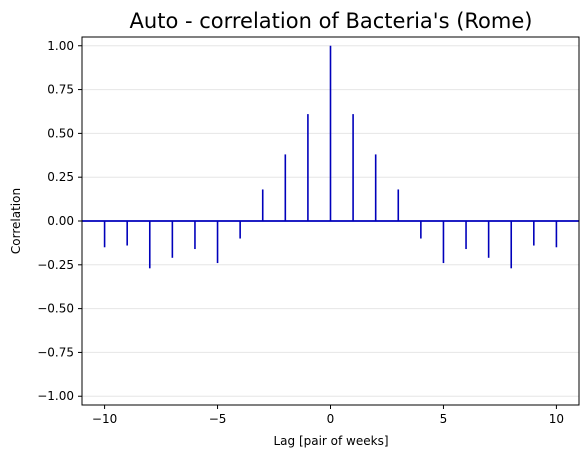 The width and height of the screenshot is (587, 459). Describe the element at coordinates (60, 177) in the screenshot. I see `y-tick-label: 0.25` at that location.